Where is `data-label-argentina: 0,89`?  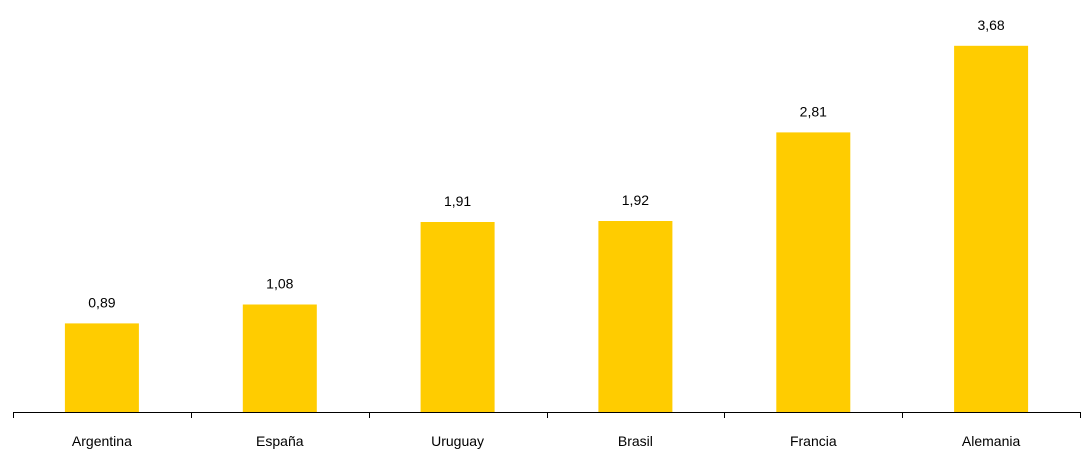 data-label-argentina: 0,89 is located at coordinates (101, 302).